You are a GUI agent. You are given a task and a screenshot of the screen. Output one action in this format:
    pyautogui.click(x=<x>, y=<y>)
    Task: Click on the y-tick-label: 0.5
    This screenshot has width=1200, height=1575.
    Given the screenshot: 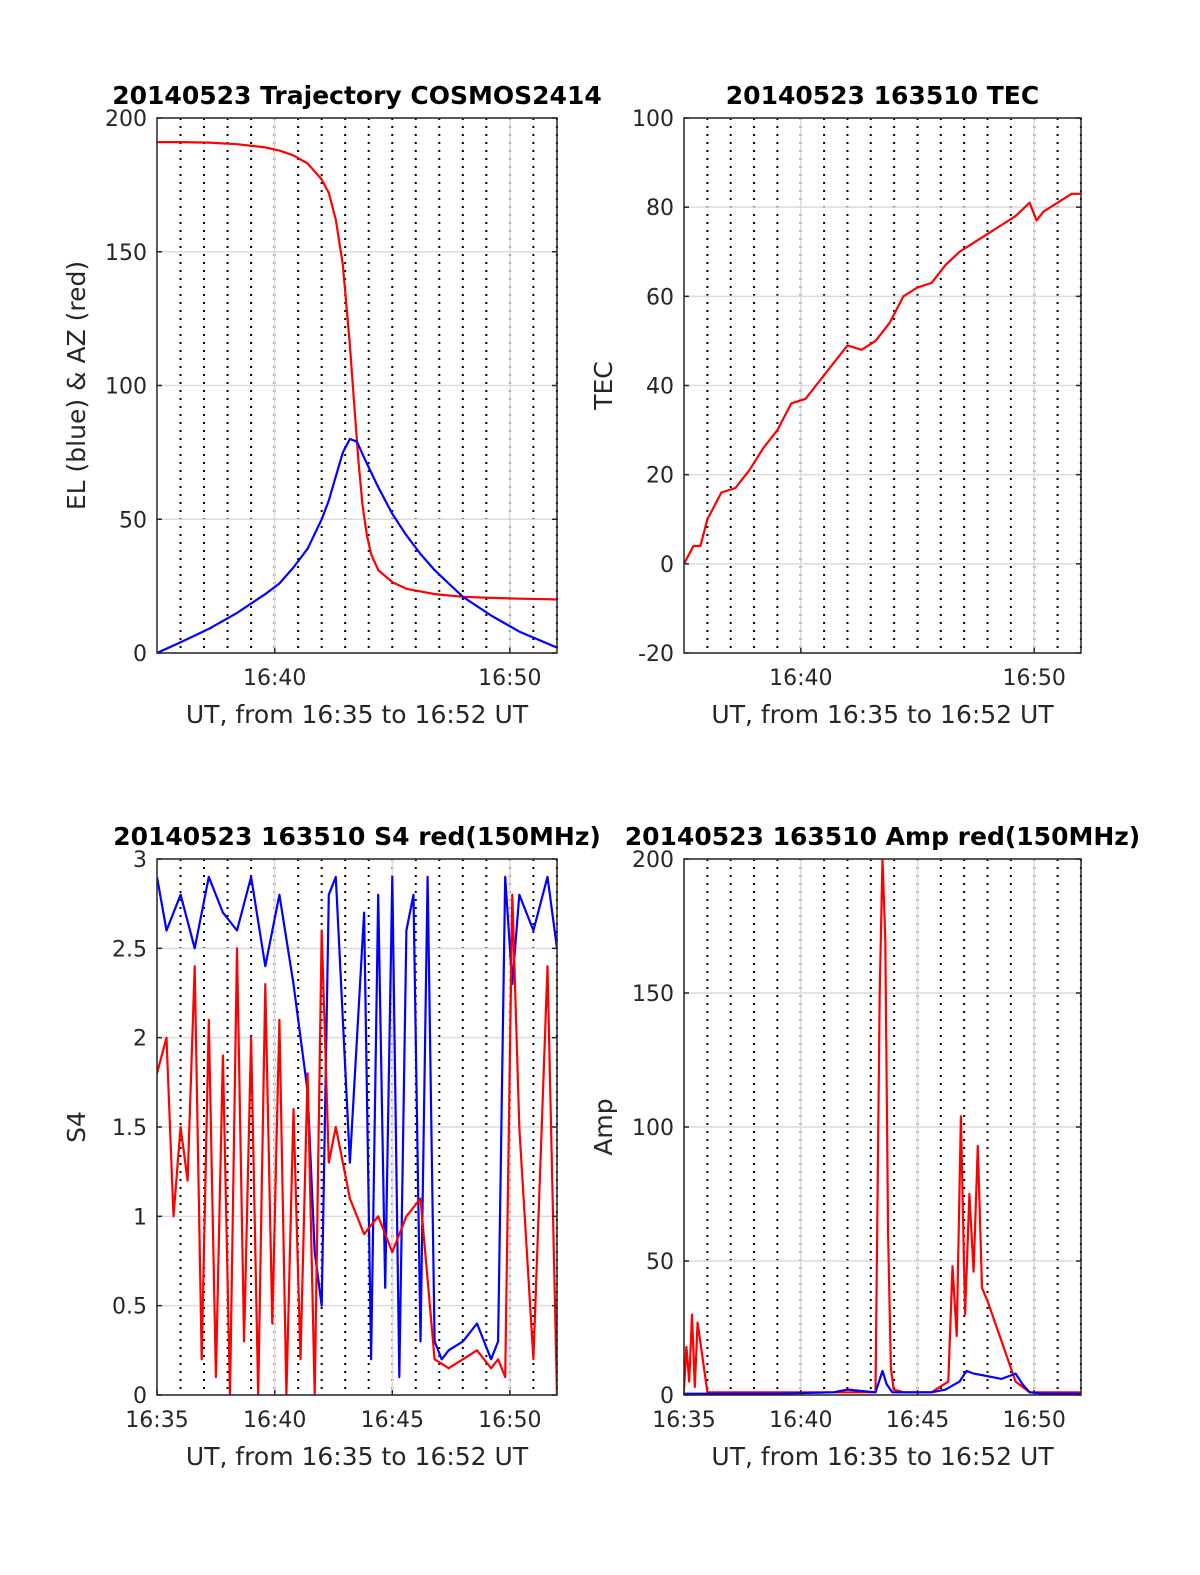 What is the action you would take?
    pyautogui.click(x=129, y=1307)
    